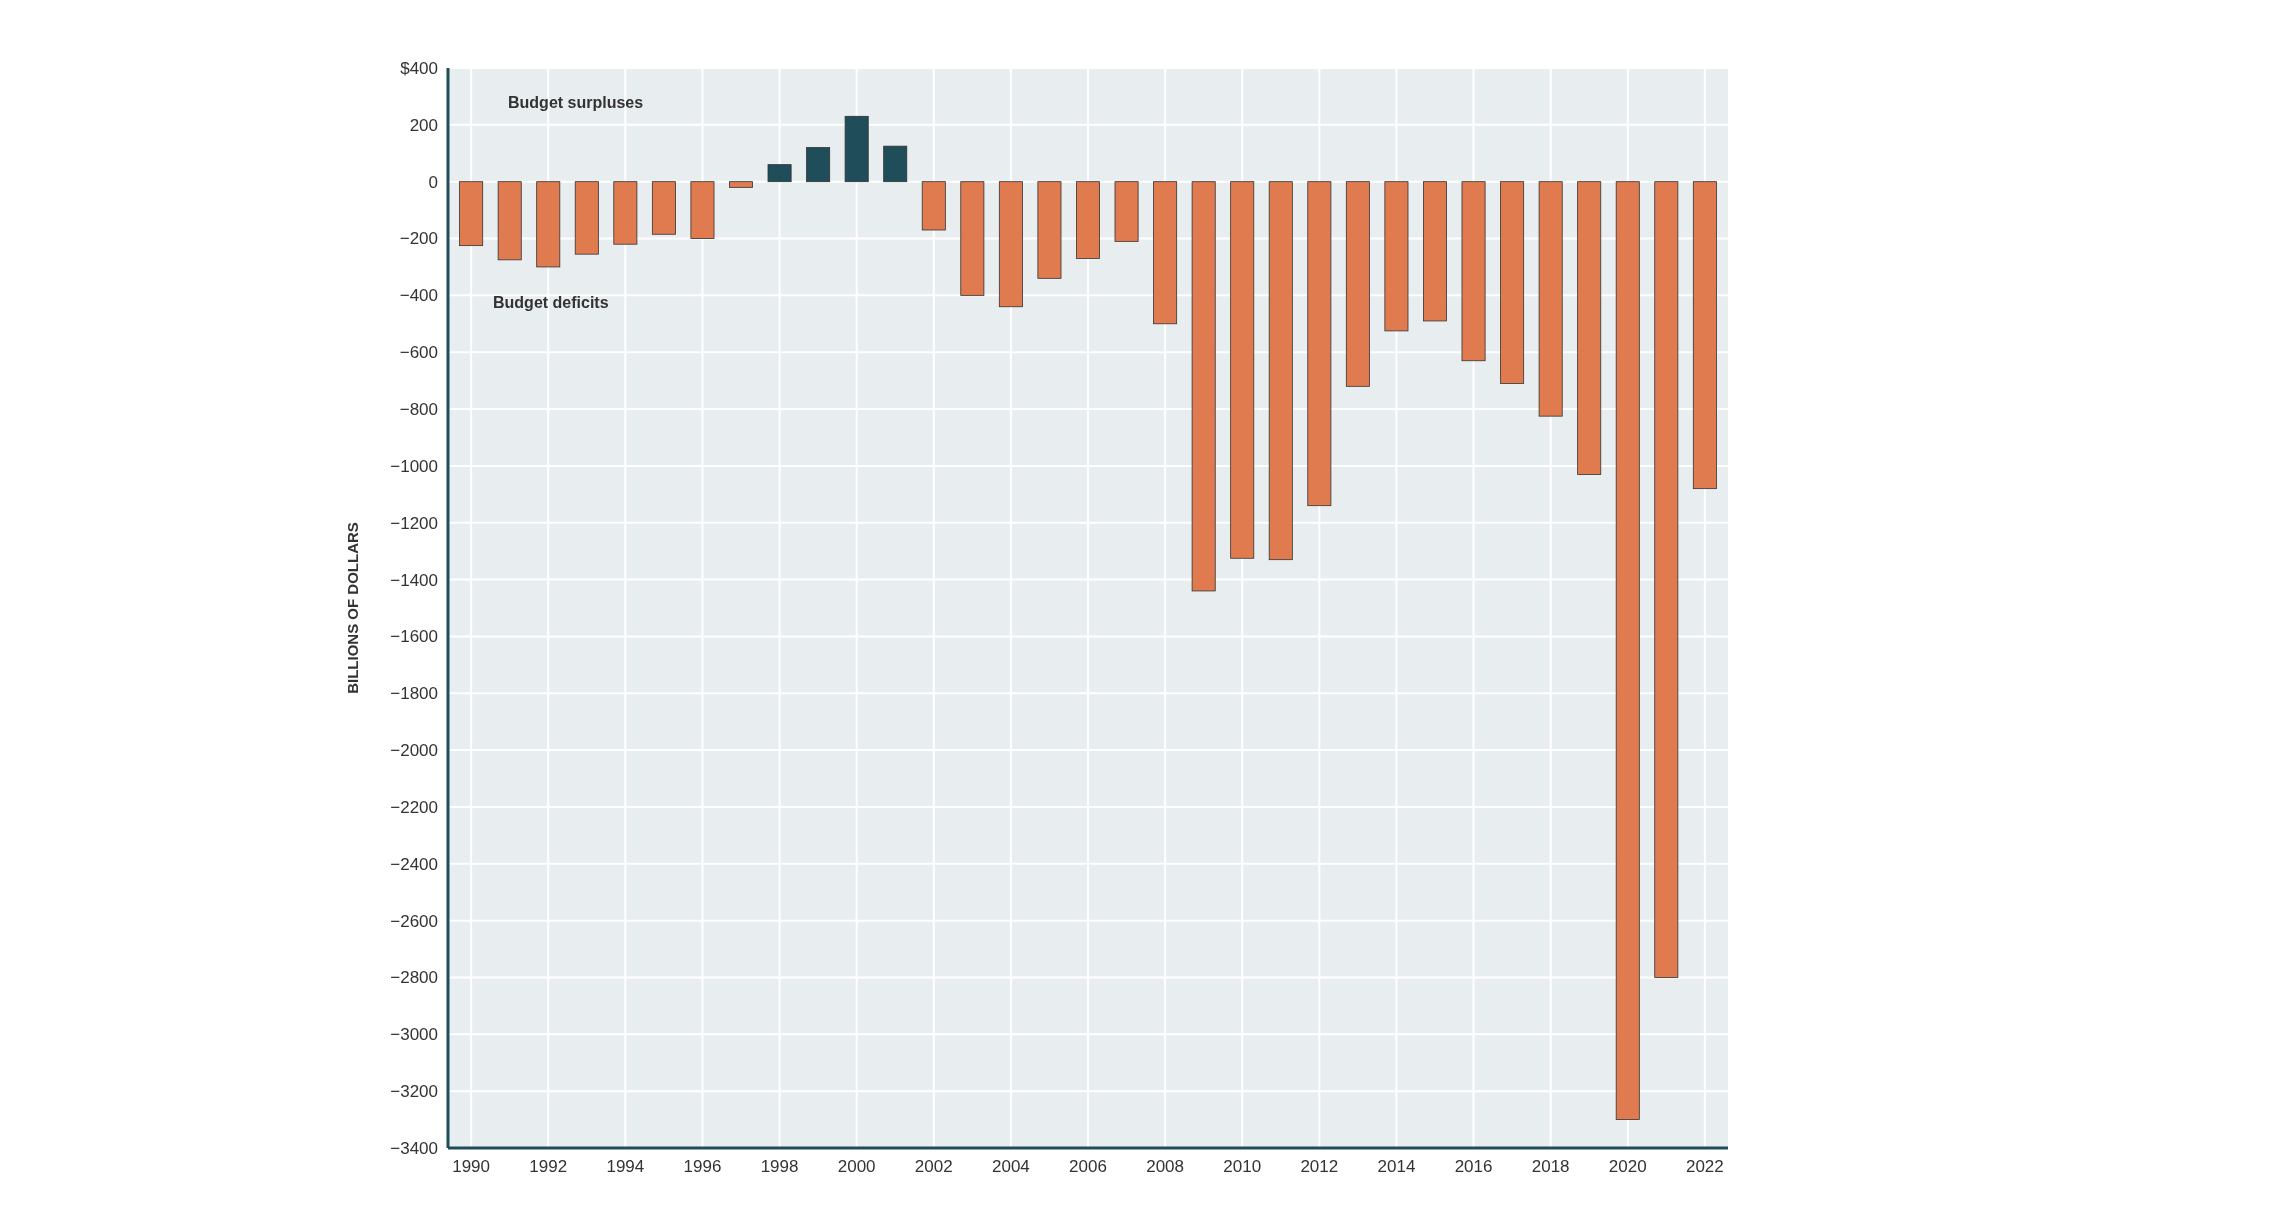 Image resolution: width=2273 pixels, height=1229 pixels. What do you see at coordinates (418, 353) in the screenshot?
I see `y-tick-label: −600` at bounding box center [418, 353].